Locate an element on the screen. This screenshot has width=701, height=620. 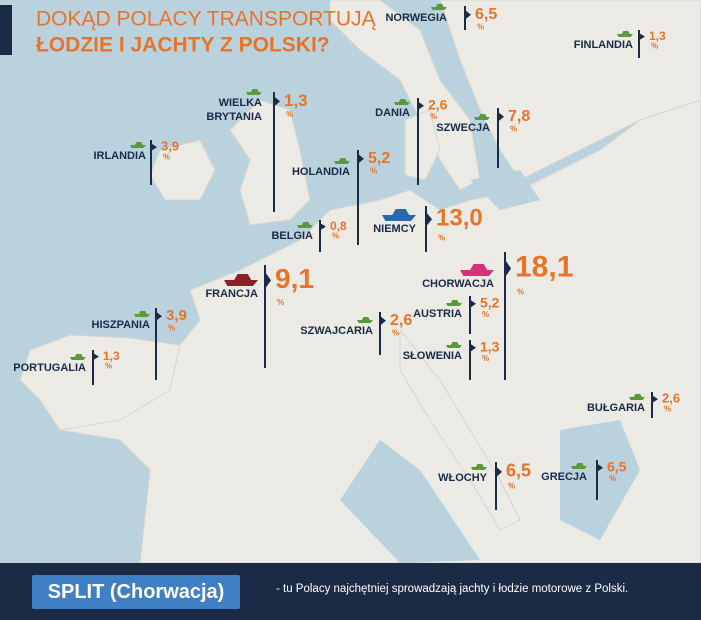
footer-highlight: SPLIT (Chorwacja) is located at coordinates (136, 592).